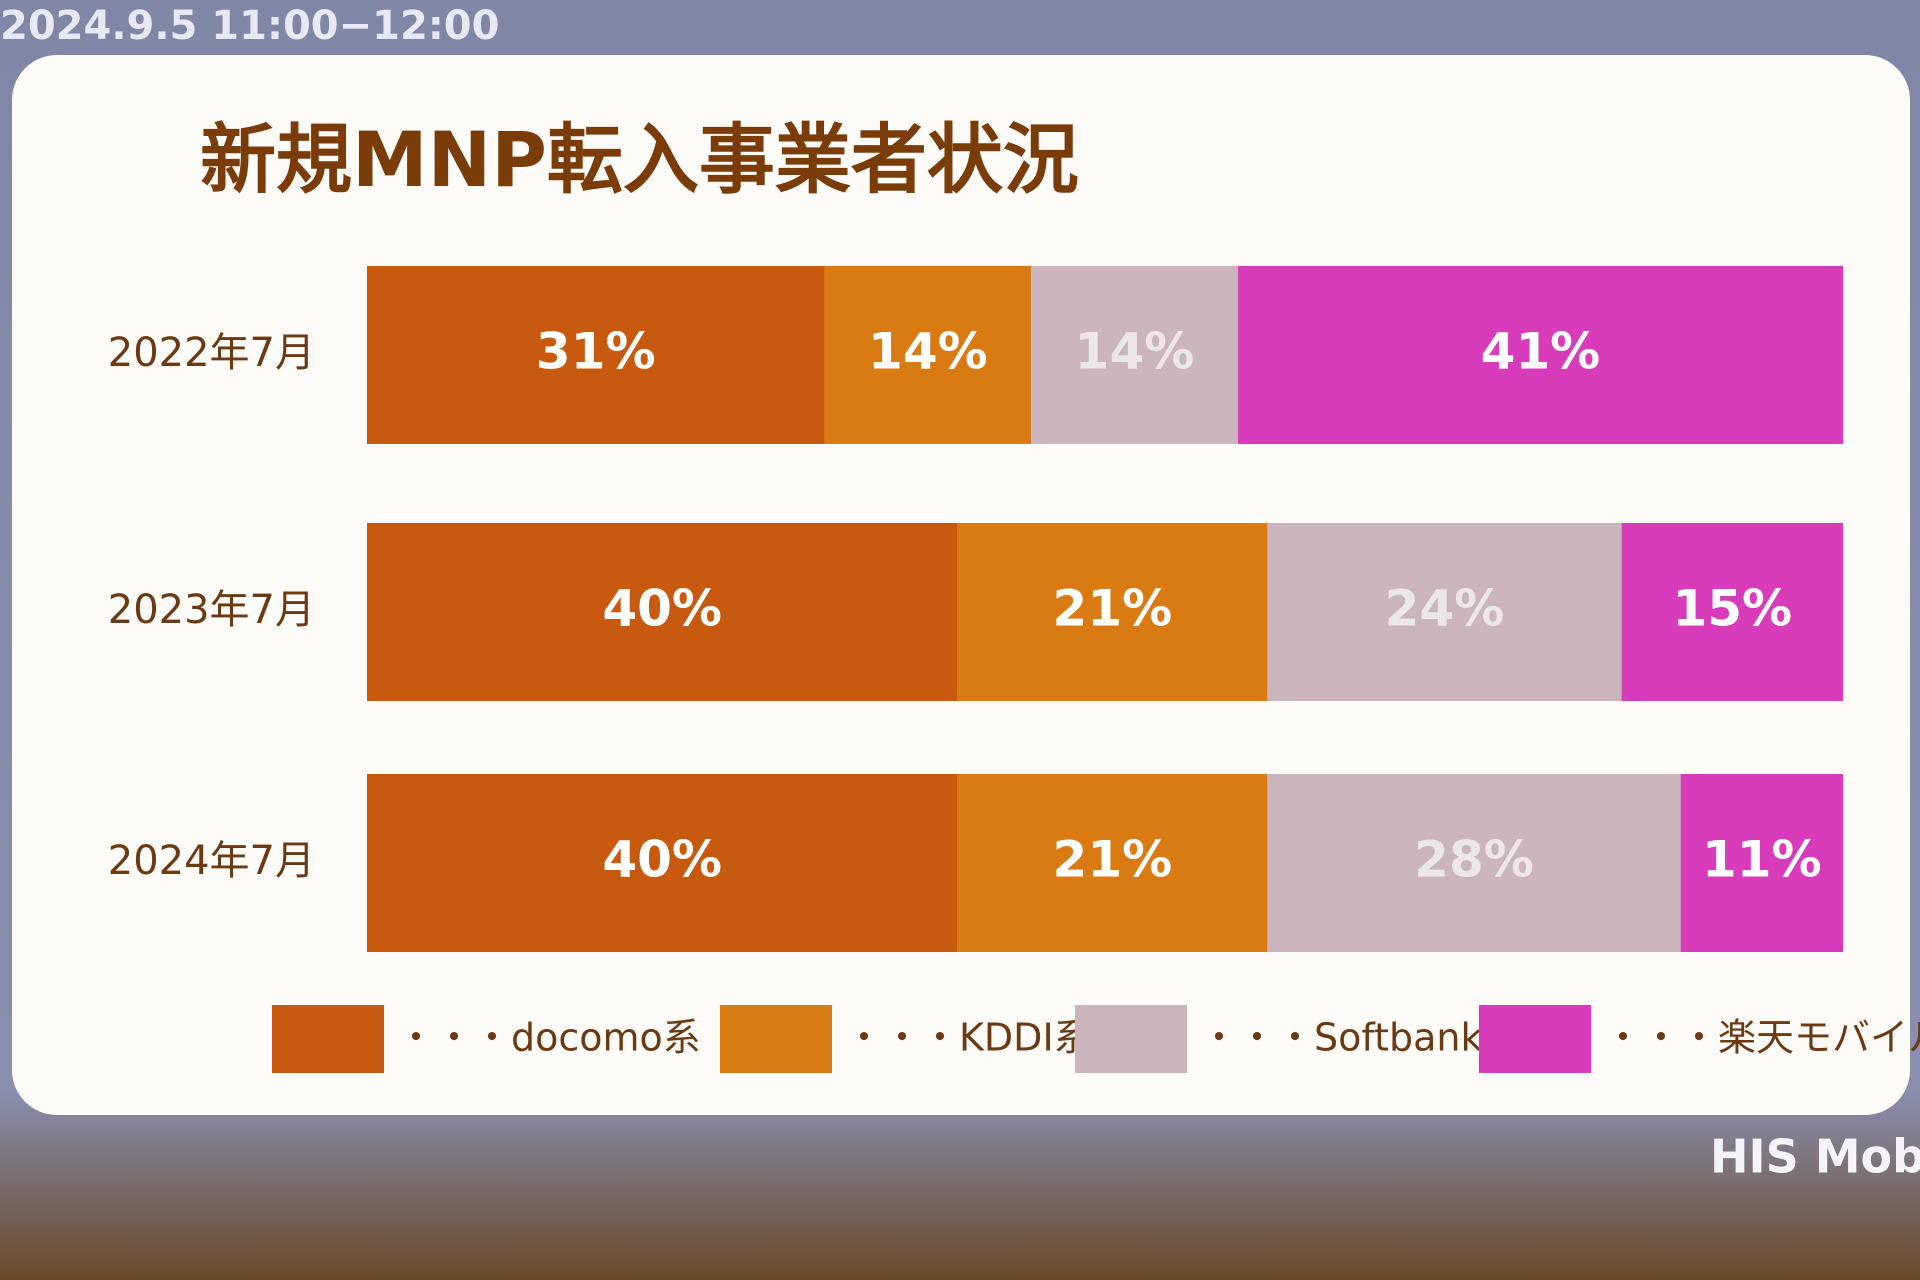  What do you see at coordinates (1732, 609) in the screenshot?
I see `value-label: 15%` at bounding box center [1732, 609].